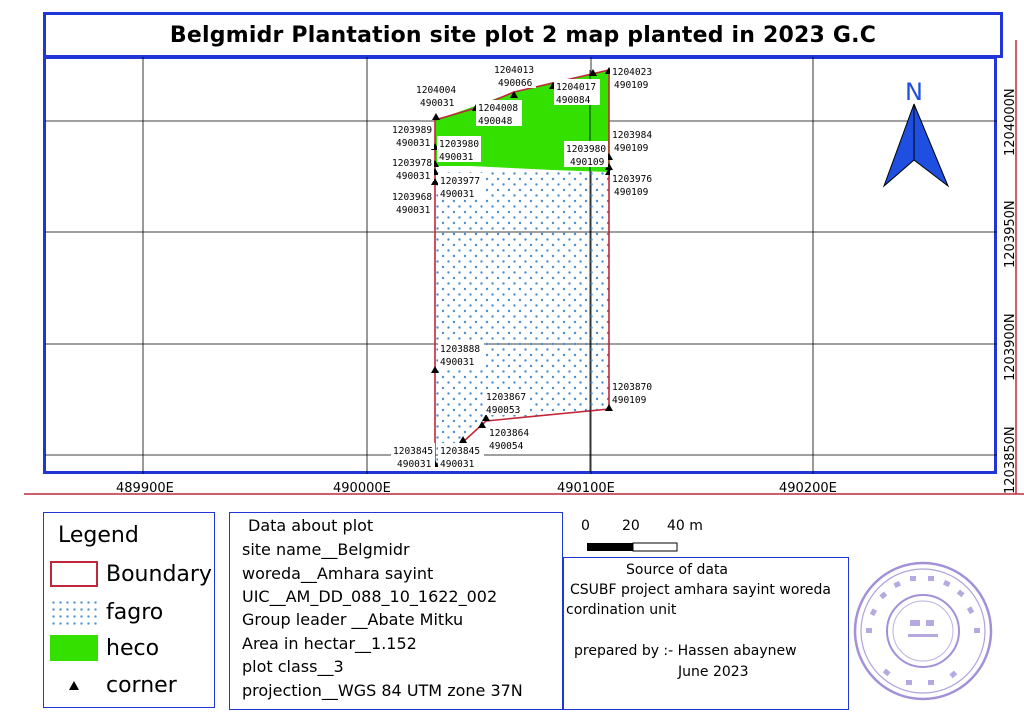  Describe the element at coordinates (145, 488) in the screenshot. I see `x-tick-label: 489900E` at that location.